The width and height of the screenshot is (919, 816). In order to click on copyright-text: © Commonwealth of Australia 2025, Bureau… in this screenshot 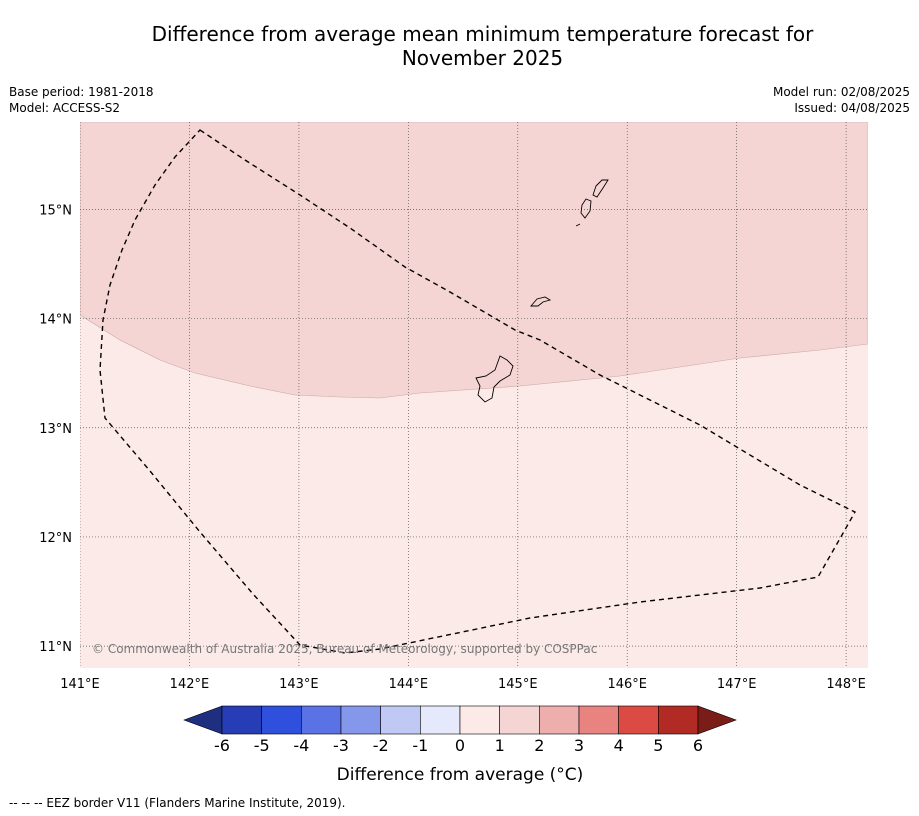, I will do `click(344, 649)`.